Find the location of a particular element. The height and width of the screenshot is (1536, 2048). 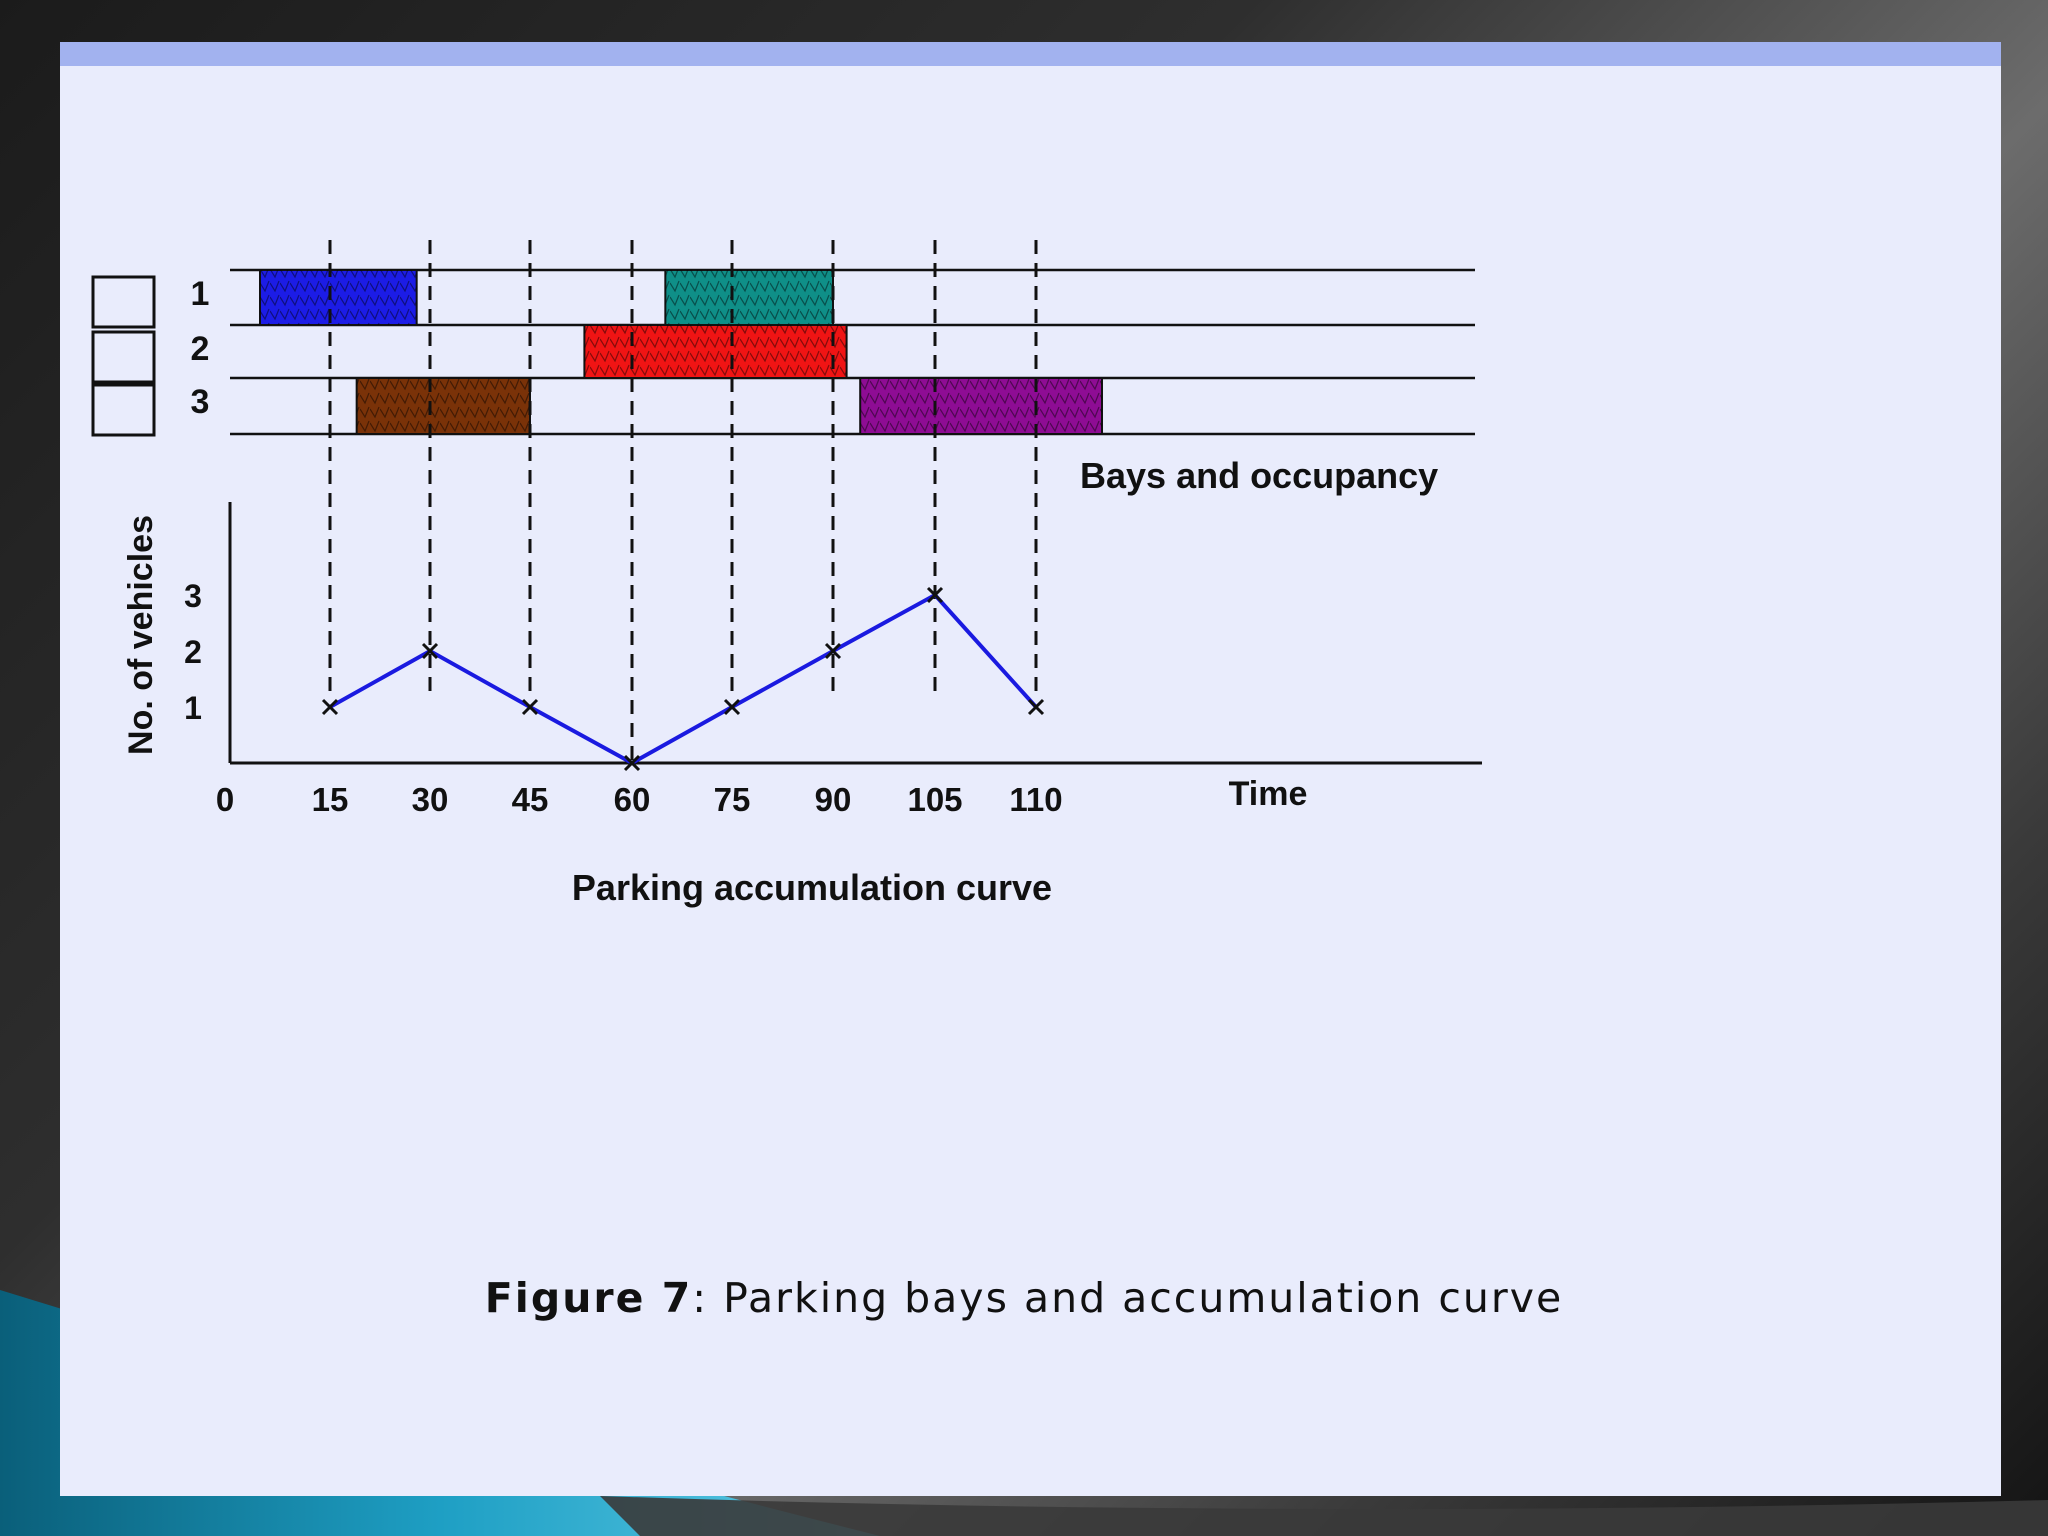

bay-label-3: 3 is located at coordinates (200, 402).